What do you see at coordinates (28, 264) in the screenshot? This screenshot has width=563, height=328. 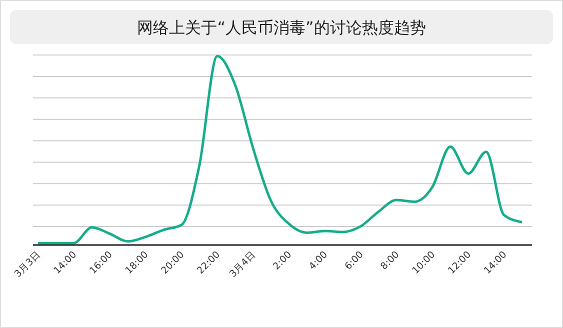 I see `x-tick-label: 3月3日` at bounding box center [28, 264].